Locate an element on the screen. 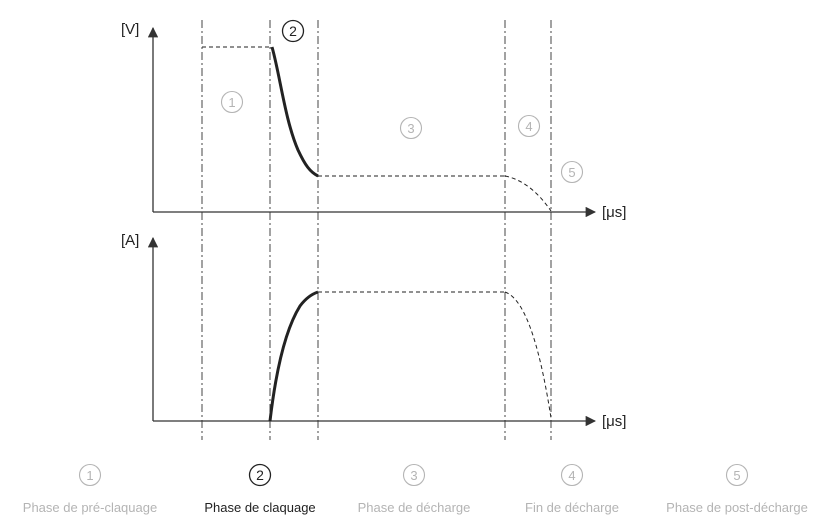  current-curve is located at coordinates (410, 356).